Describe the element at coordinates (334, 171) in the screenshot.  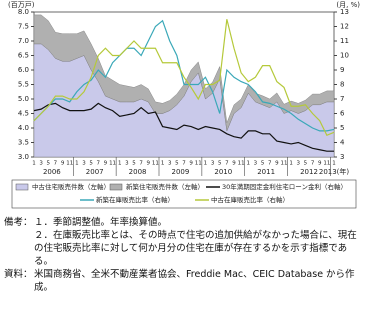
I see `x-group-label: 2013(年)` at that location.